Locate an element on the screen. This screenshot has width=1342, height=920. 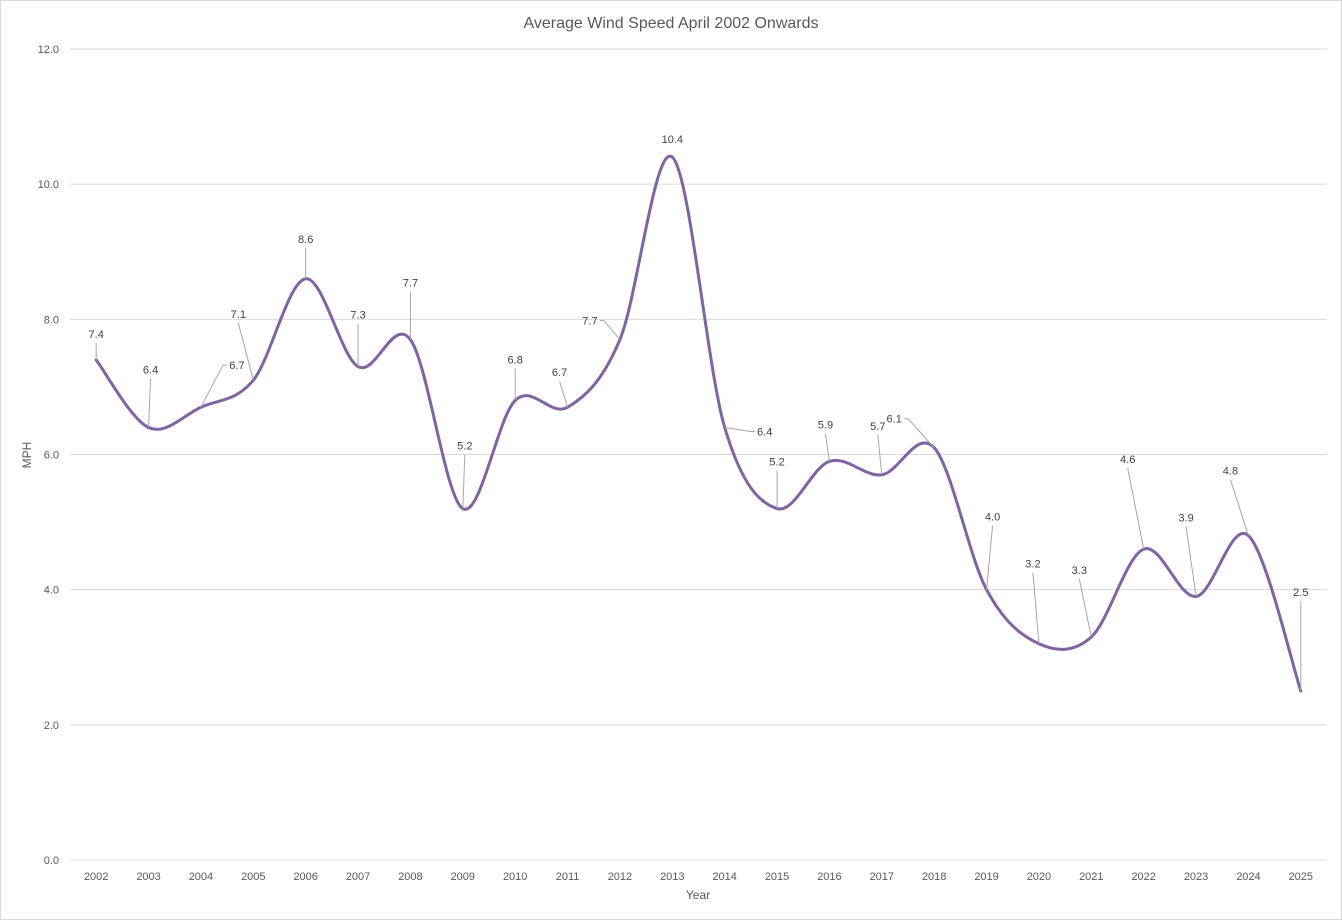
x-tick-label: 2020 is located at coordinates (1039, 877).